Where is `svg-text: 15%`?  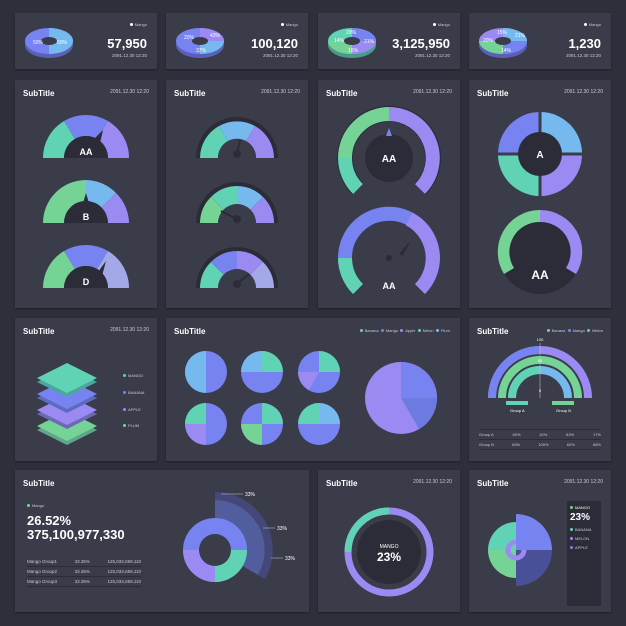
svg-text: 15% is located at coordinates (502, 33).